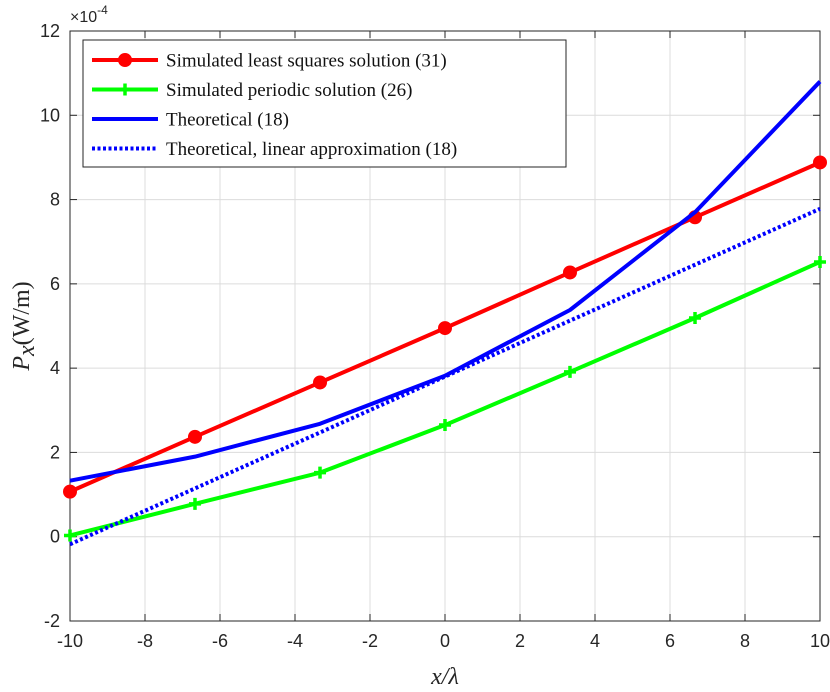 The width and height of the screenshot is (830, 692). I want to click on x-tick-label: -2, so click(370, 641).